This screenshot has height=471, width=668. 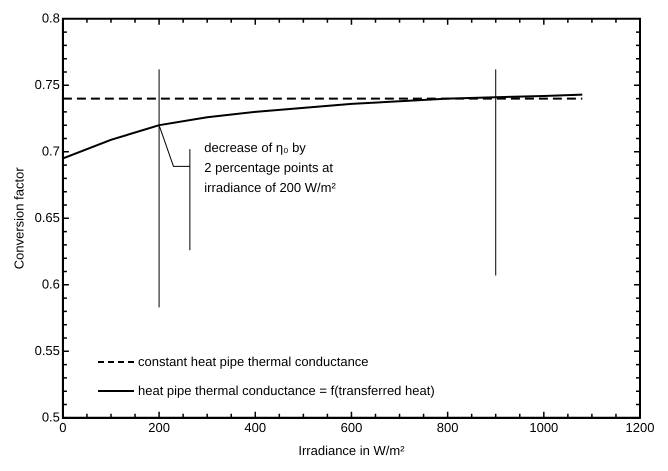 What do you see at coordinates (352, 450) in the screenshot?
I see `x-axis-title: Irradiance in W/m²` at bounding box center [352, 450].